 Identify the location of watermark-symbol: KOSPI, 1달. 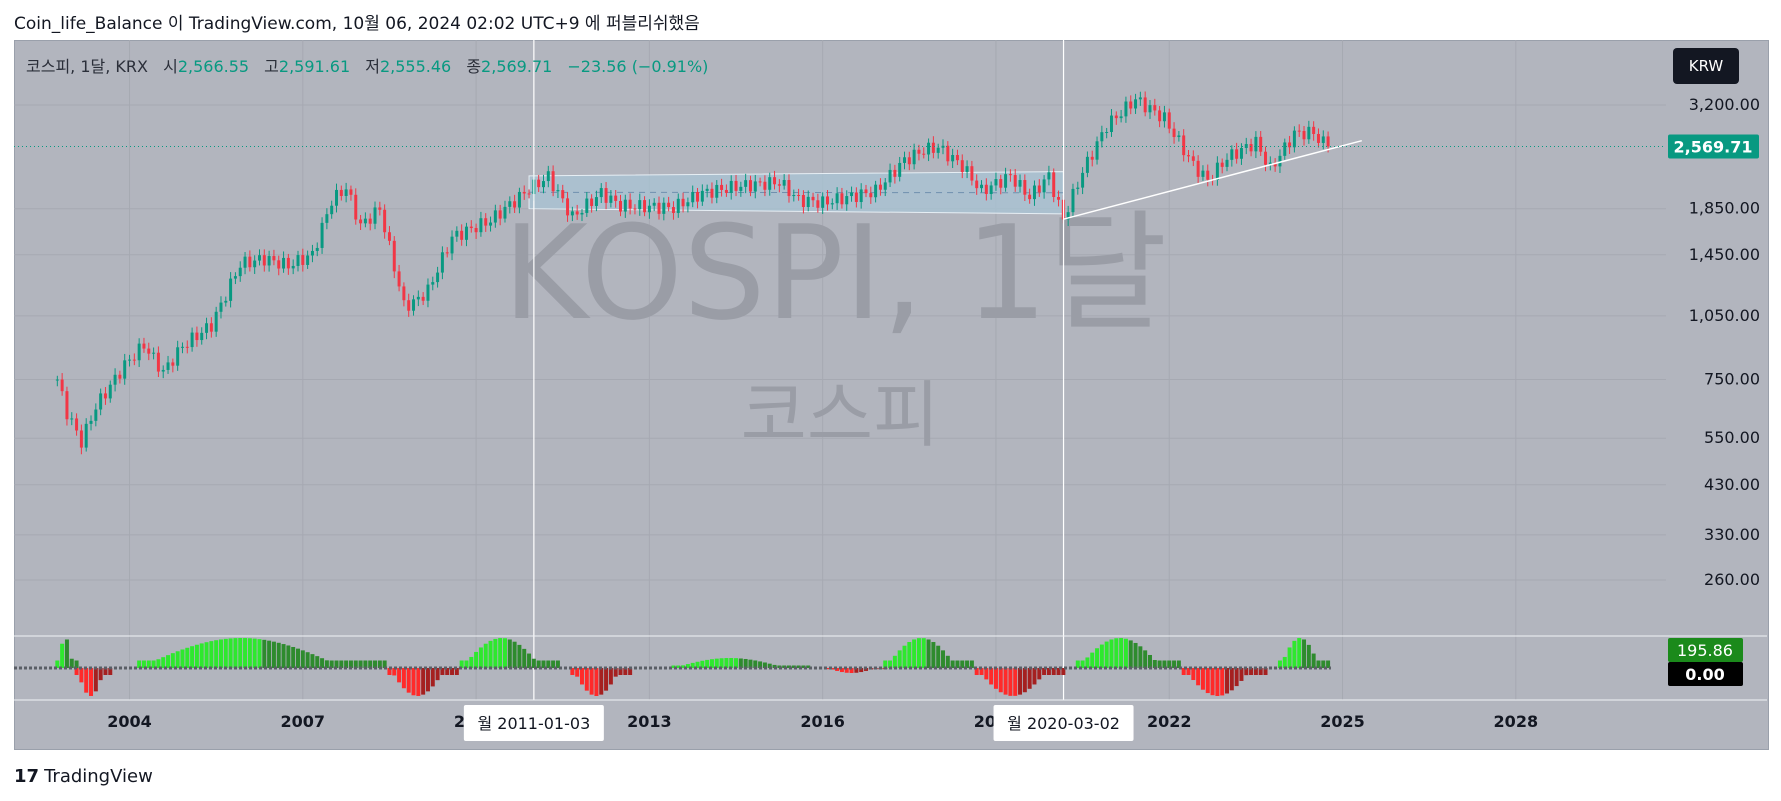
(835, 273).